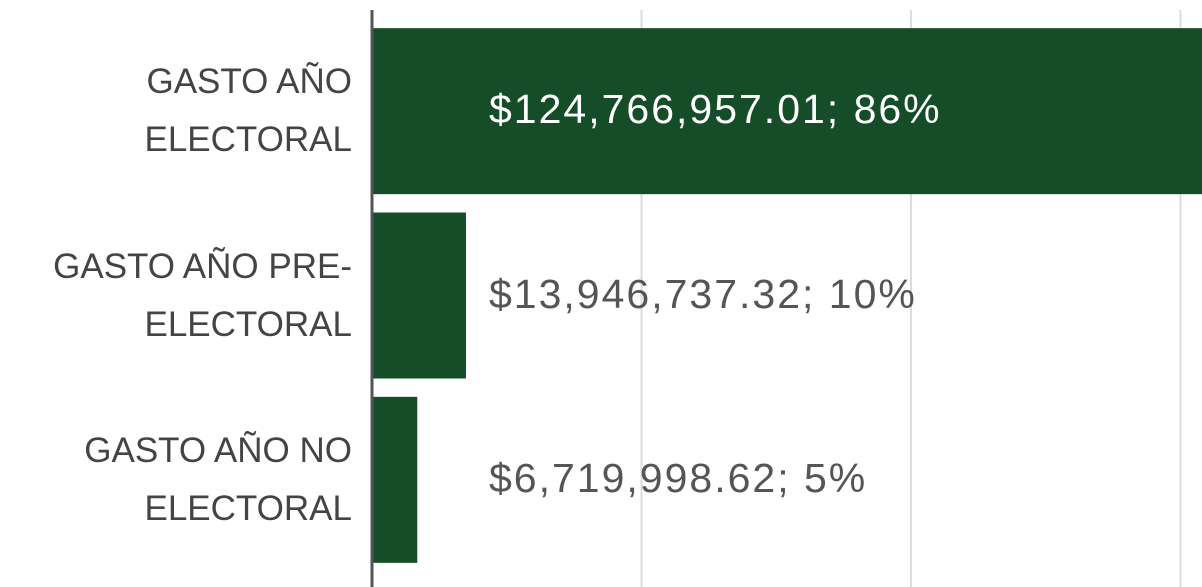 The image size is (1202, 587). Describe the element at coordinates (248, 111) in the screenshot. I see `y-tick-label: GASTO AÑO ELECTORAL` at that location.